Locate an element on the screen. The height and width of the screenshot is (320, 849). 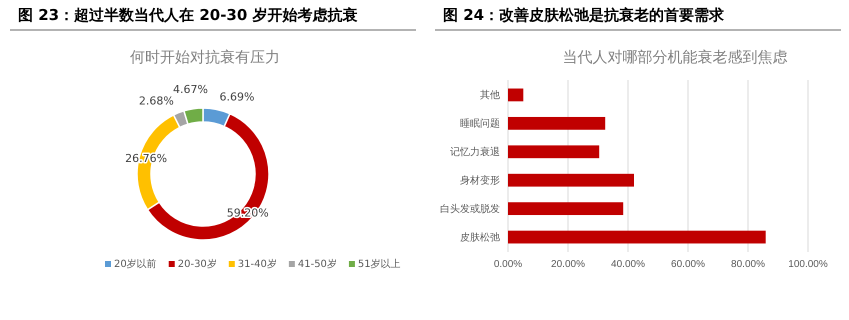
y-tick-label: 皮肤松弛 is located at coordinates (480, 237).